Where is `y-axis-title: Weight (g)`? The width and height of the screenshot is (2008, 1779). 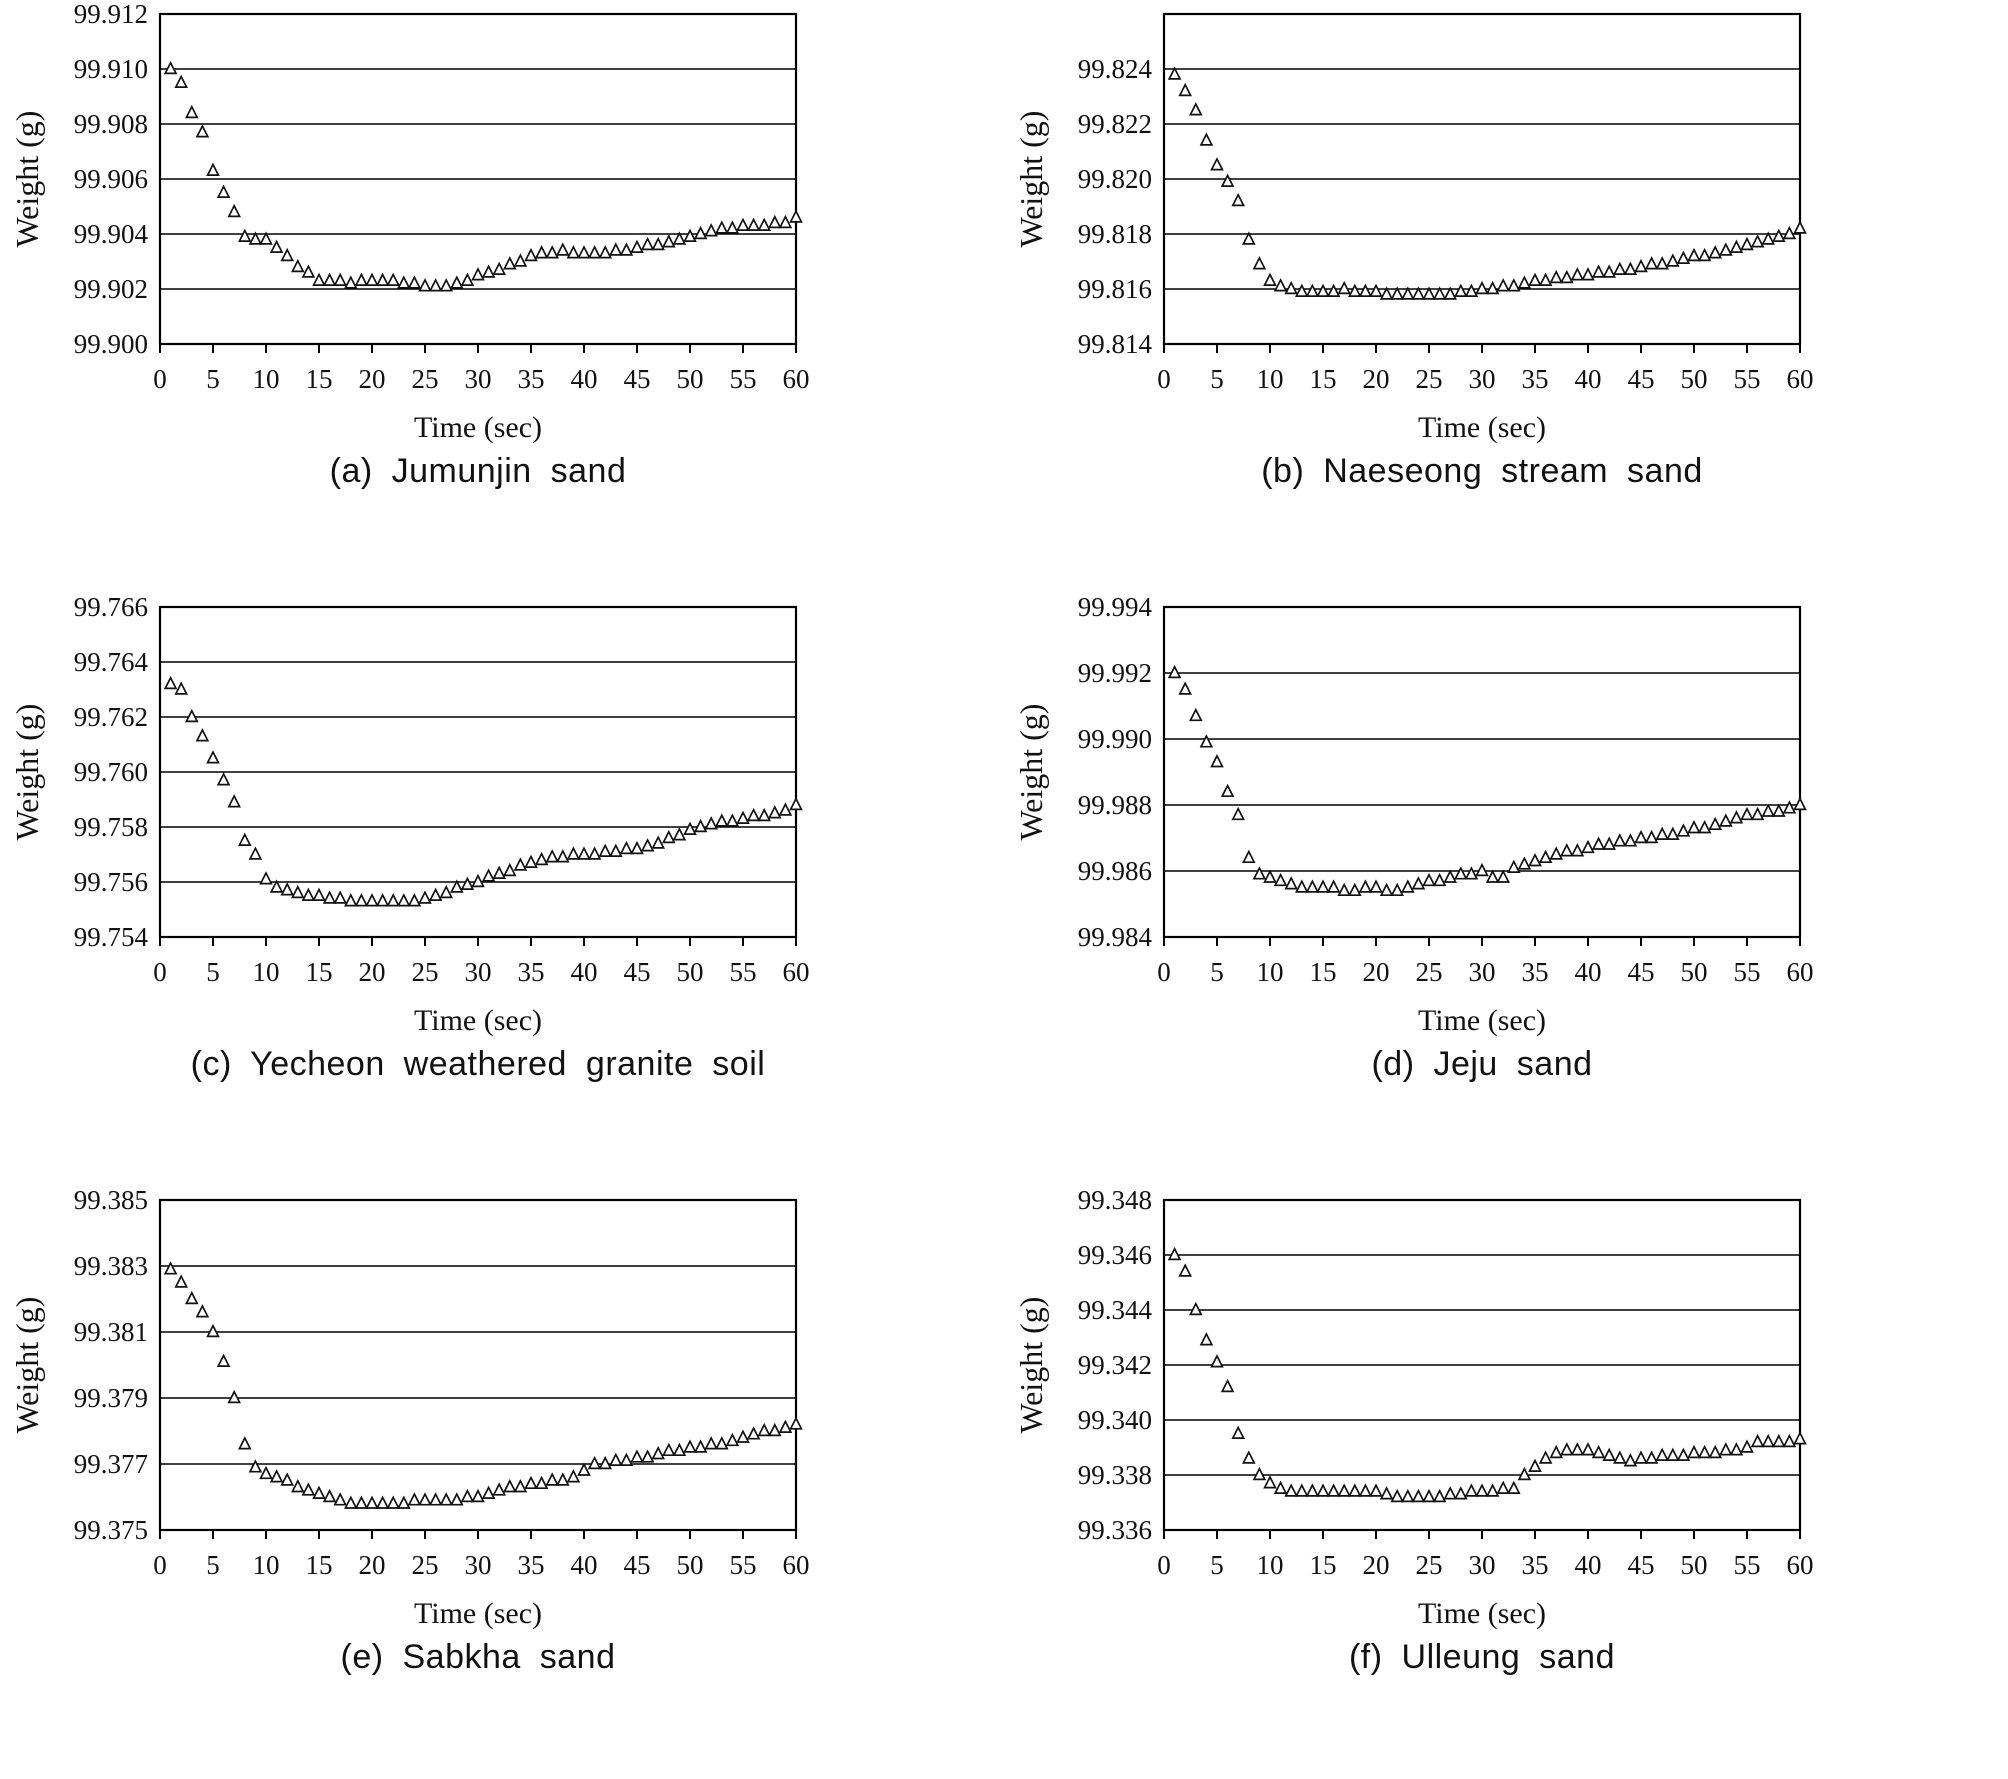
y-axis-title: Weight (g) is located at coordinates (1031, 179).